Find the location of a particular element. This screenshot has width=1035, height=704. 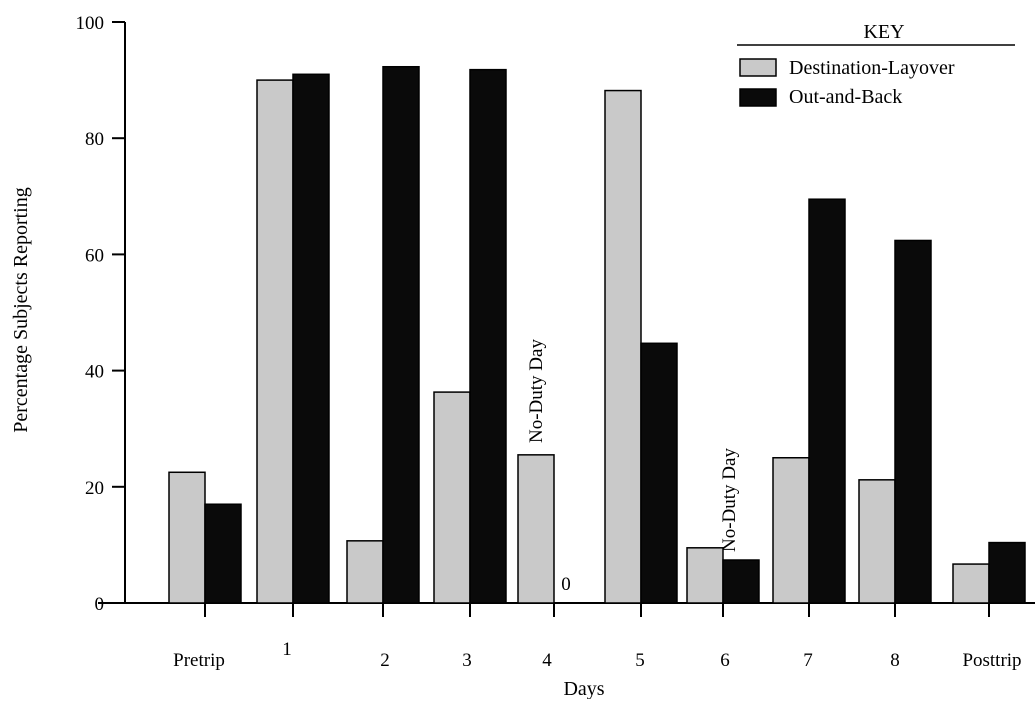

y-tick-label-20: 20 is located at coordinates (94, 488).